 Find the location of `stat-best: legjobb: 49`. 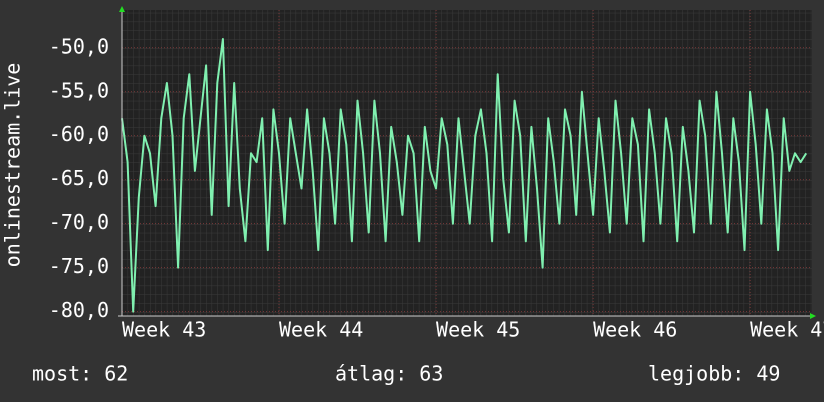

stat-best: legjobb: 49 is located at coordinates (714, 374).